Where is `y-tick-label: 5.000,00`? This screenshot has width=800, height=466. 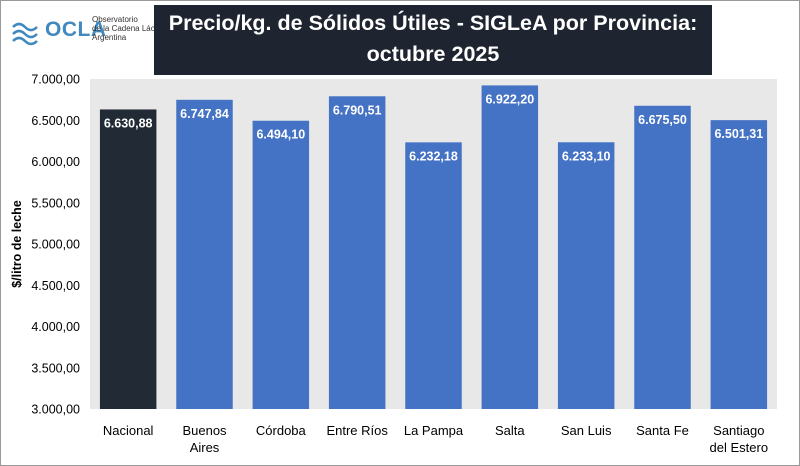
y-tick-label: 5.000,00 is located at coordinates (55, 245).